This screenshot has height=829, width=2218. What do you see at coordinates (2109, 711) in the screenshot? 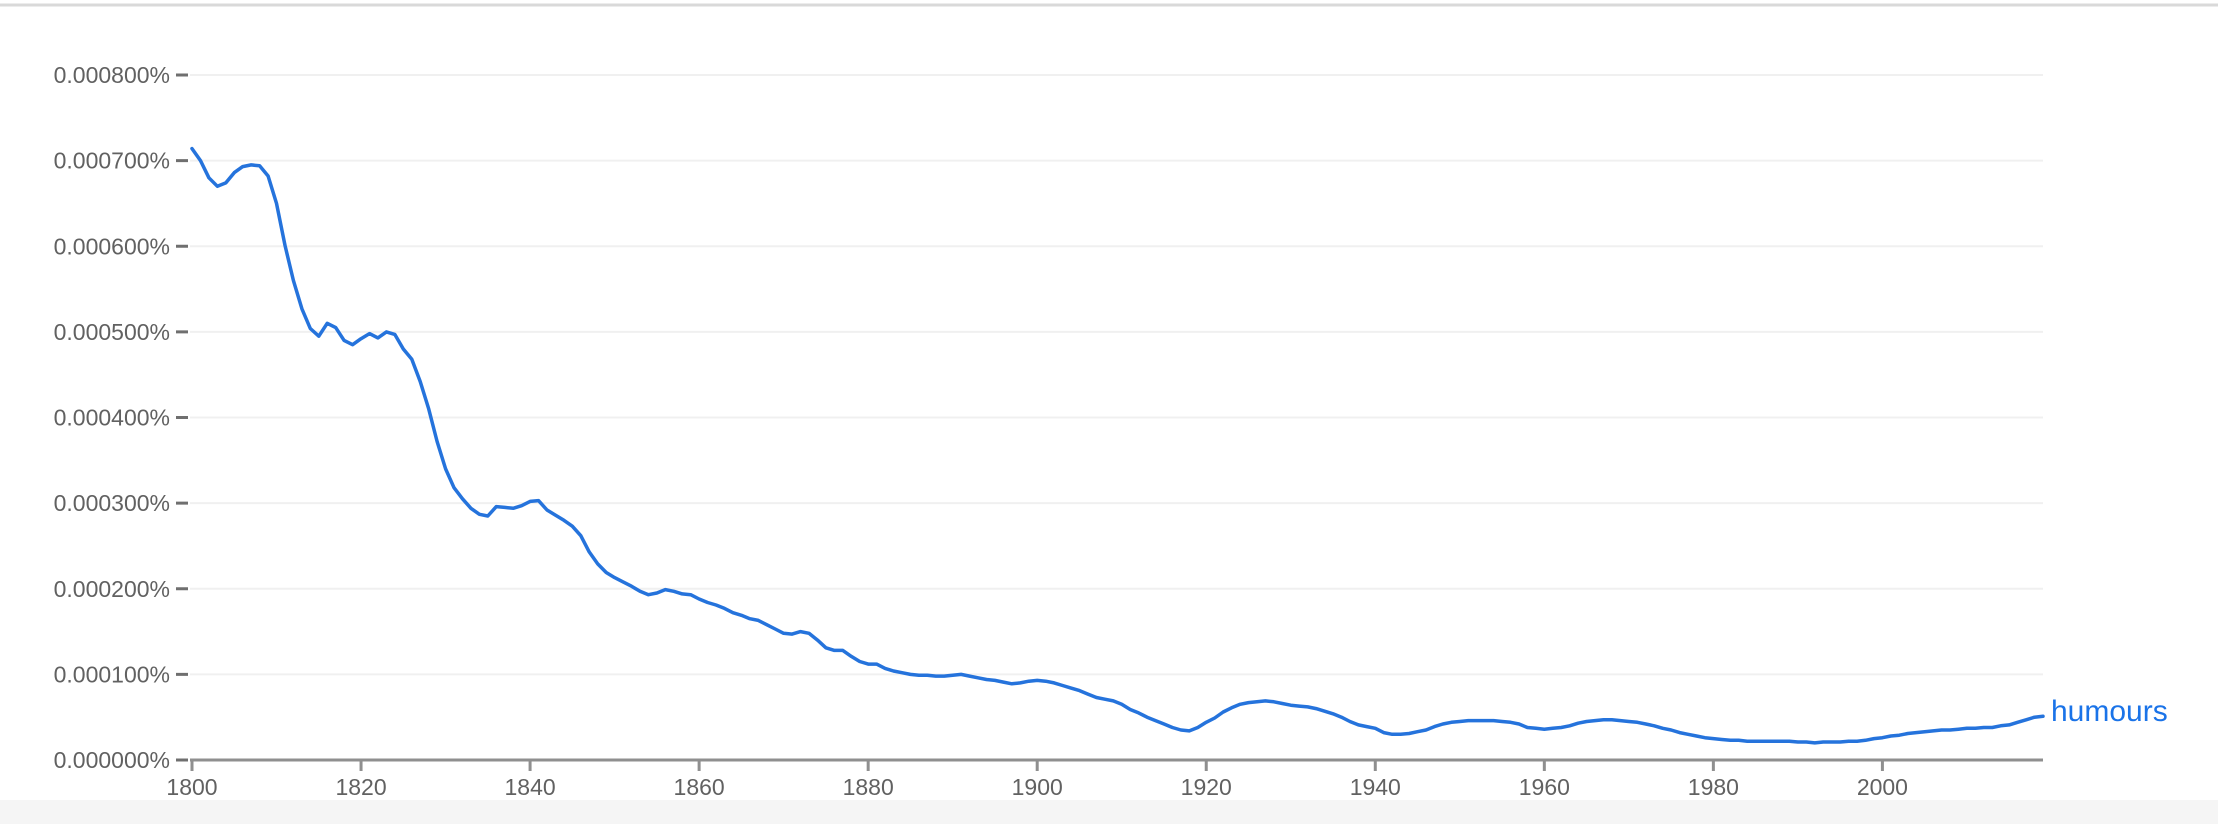
I see `series-label-humours: humours` at bounding box center [2109, 711].